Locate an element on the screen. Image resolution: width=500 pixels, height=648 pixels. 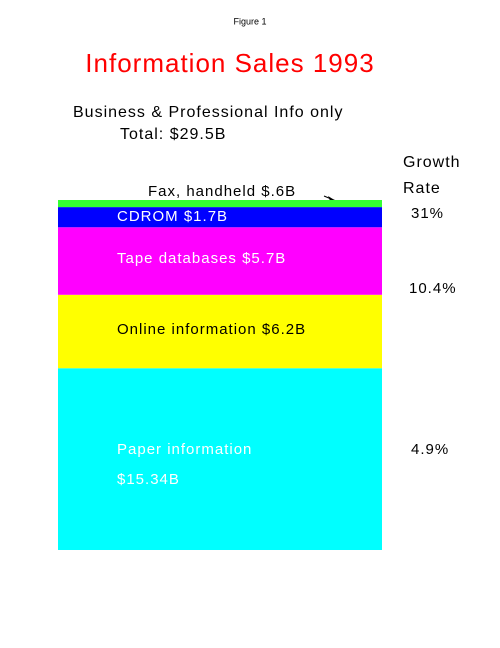
caption: Figure 1 is located at coordinates (249, 21).